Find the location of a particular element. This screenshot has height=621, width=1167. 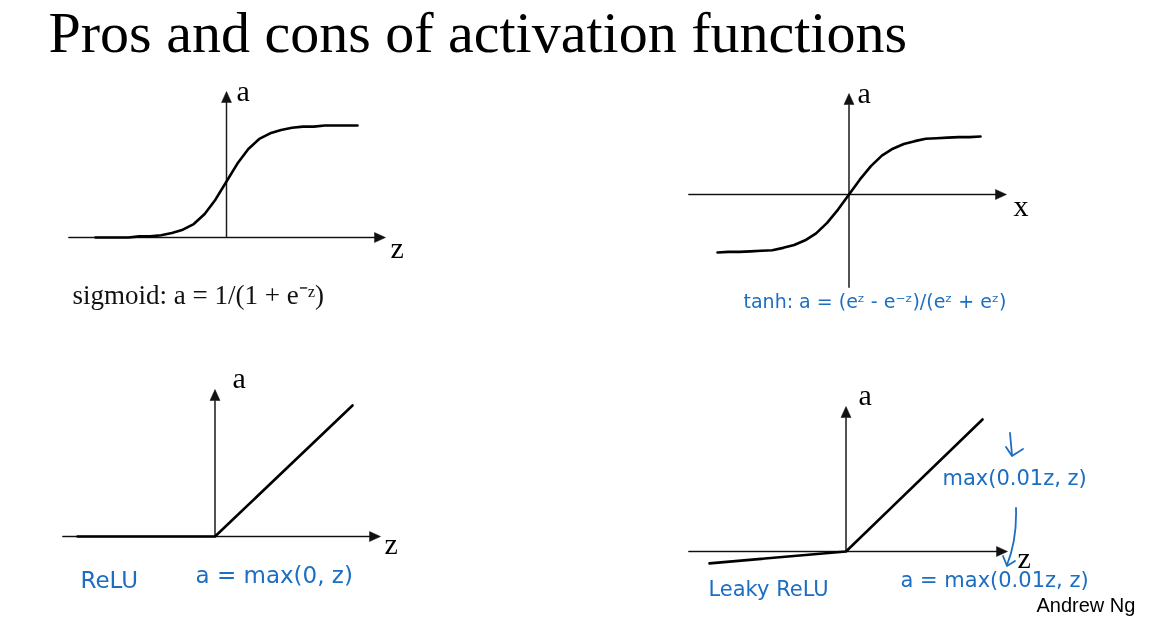

text: sigmoid: a = 1/(1 + e⁻ᶻ) is located at coordinates (198, 295).